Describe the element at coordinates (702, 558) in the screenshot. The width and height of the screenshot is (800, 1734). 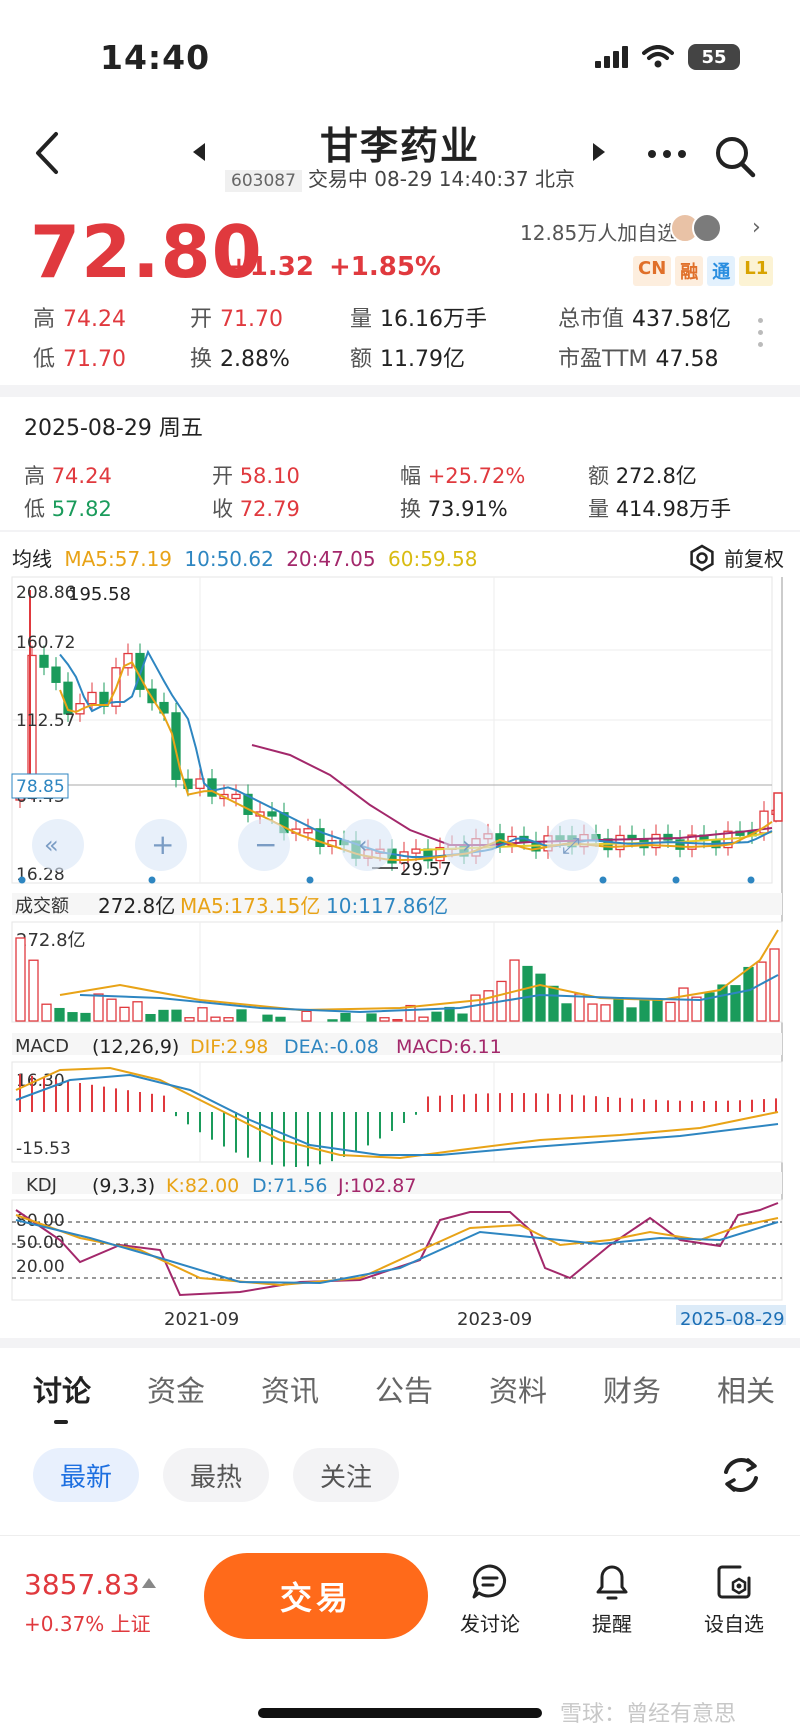
I see `settings-icon` at that location.